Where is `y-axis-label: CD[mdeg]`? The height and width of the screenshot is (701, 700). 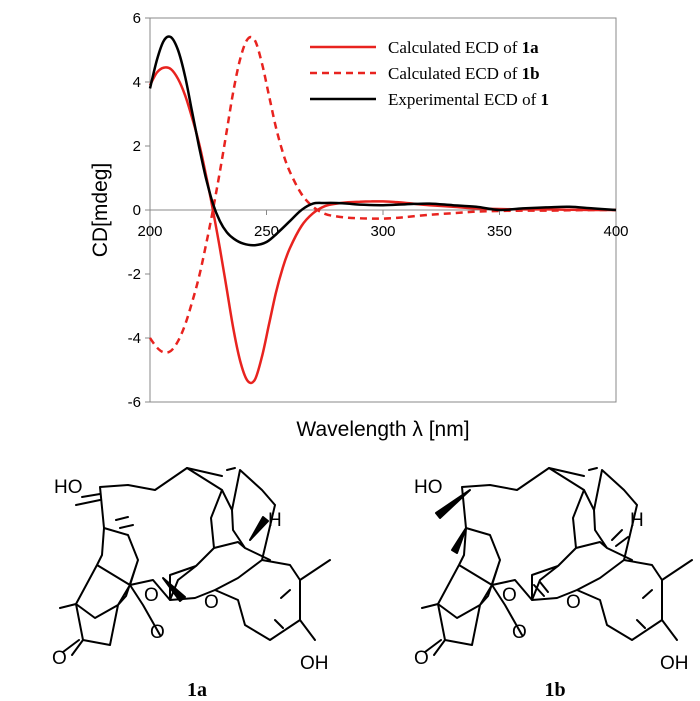 y-axis-label: CD[mdeg] is located at coordinates (100, 210).